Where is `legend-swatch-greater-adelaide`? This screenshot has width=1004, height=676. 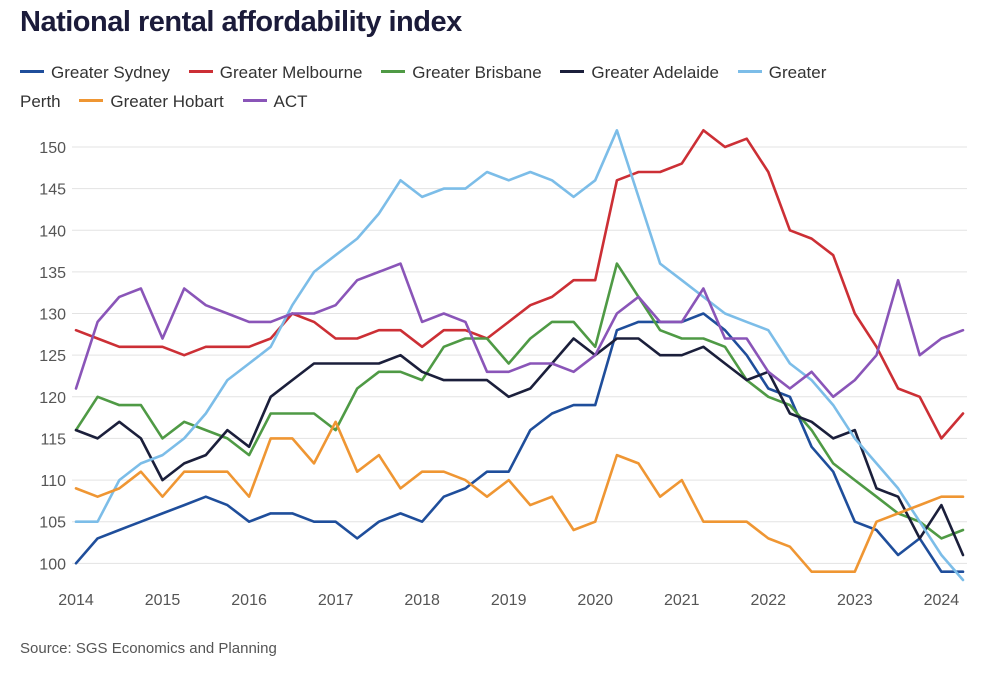 legend-swatch-greater-adelaide is located at coordinates (572, 72).